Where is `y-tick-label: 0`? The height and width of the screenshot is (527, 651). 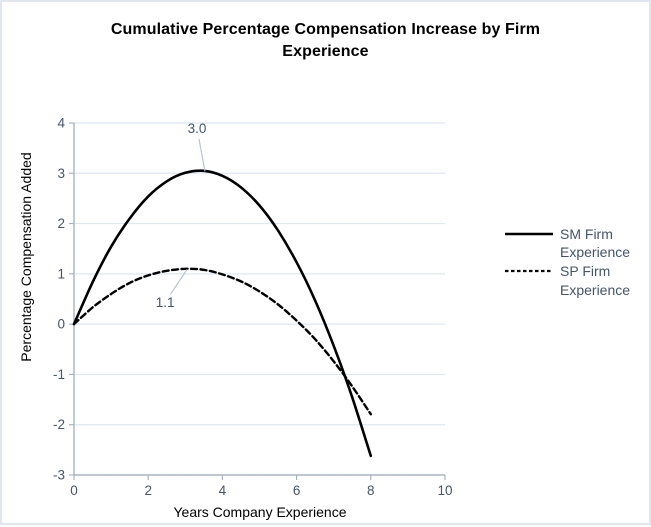 y-tick-label: 0 is located at coordinates (61, 324).